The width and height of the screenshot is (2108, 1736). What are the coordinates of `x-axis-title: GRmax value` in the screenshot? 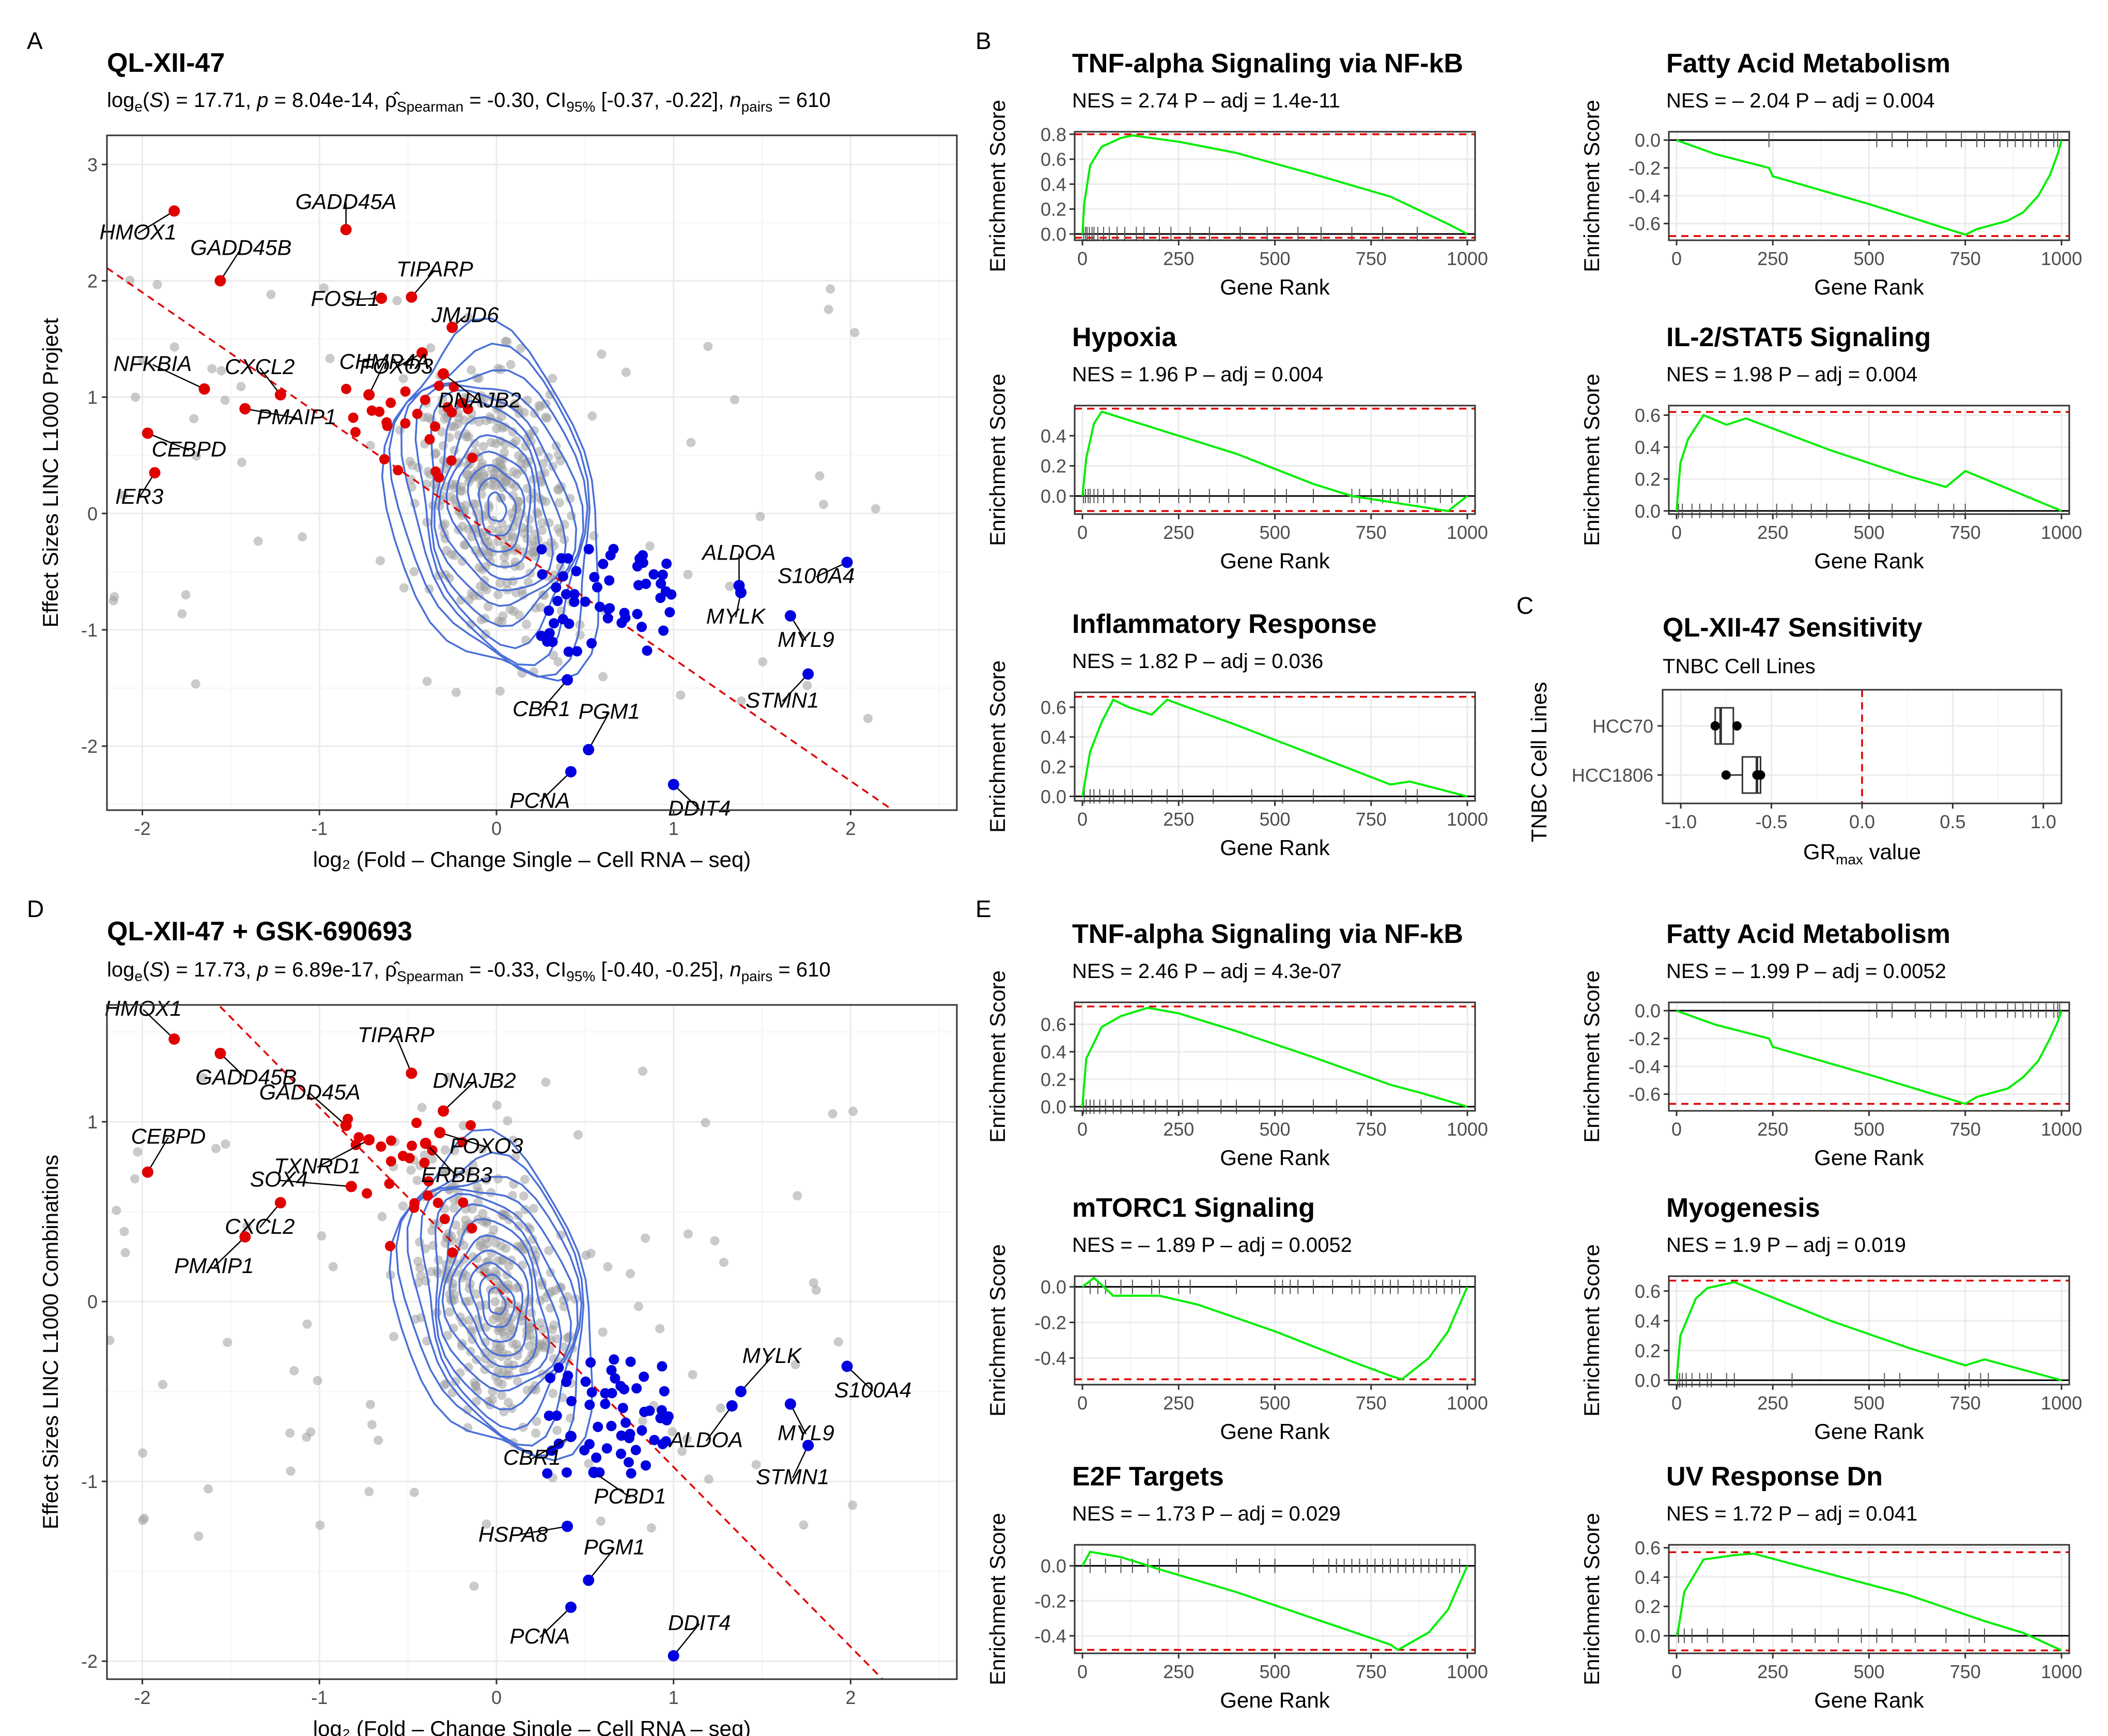 It's located at (1862, 854).